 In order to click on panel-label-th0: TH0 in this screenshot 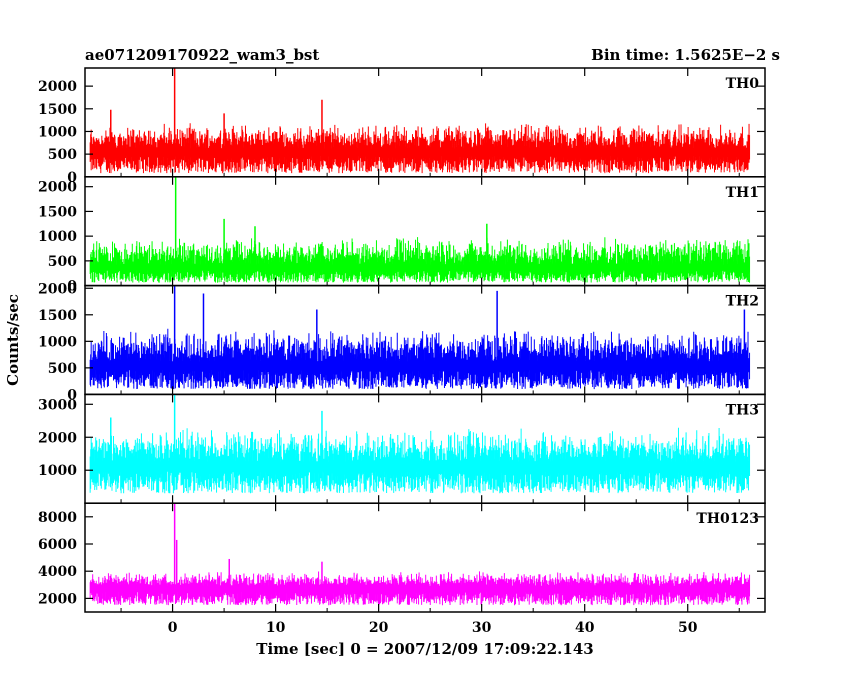, I will do `click(743, 84)`.